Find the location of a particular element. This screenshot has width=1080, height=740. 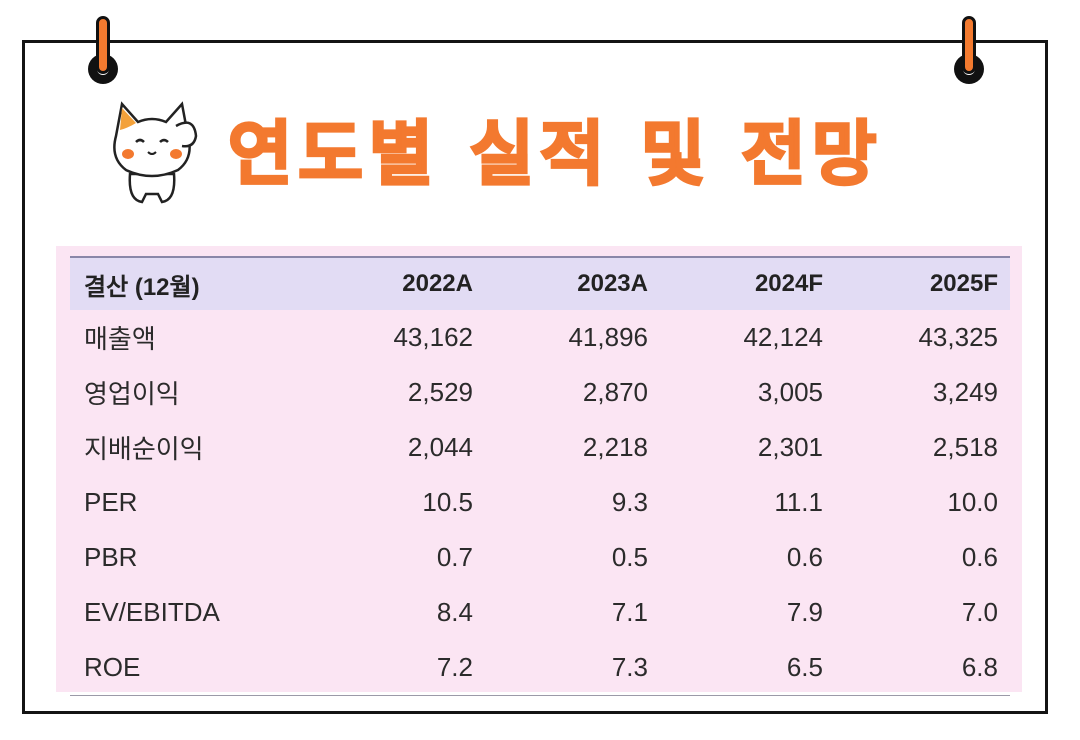

row-label: EV/EBITDA is located at coordinates (152, 612).